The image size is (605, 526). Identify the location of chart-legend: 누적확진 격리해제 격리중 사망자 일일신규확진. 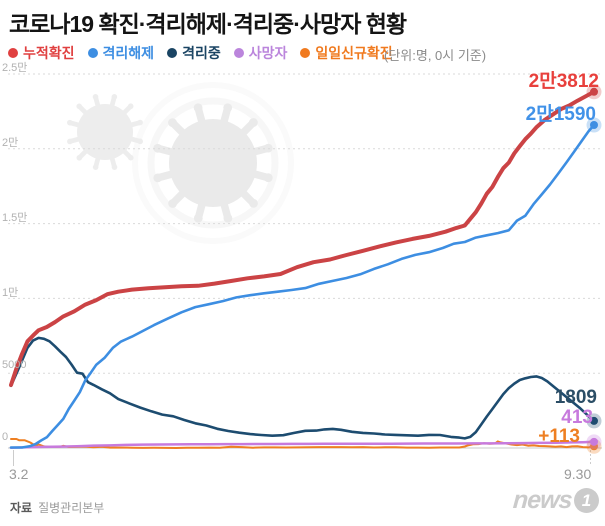
(207, 53).